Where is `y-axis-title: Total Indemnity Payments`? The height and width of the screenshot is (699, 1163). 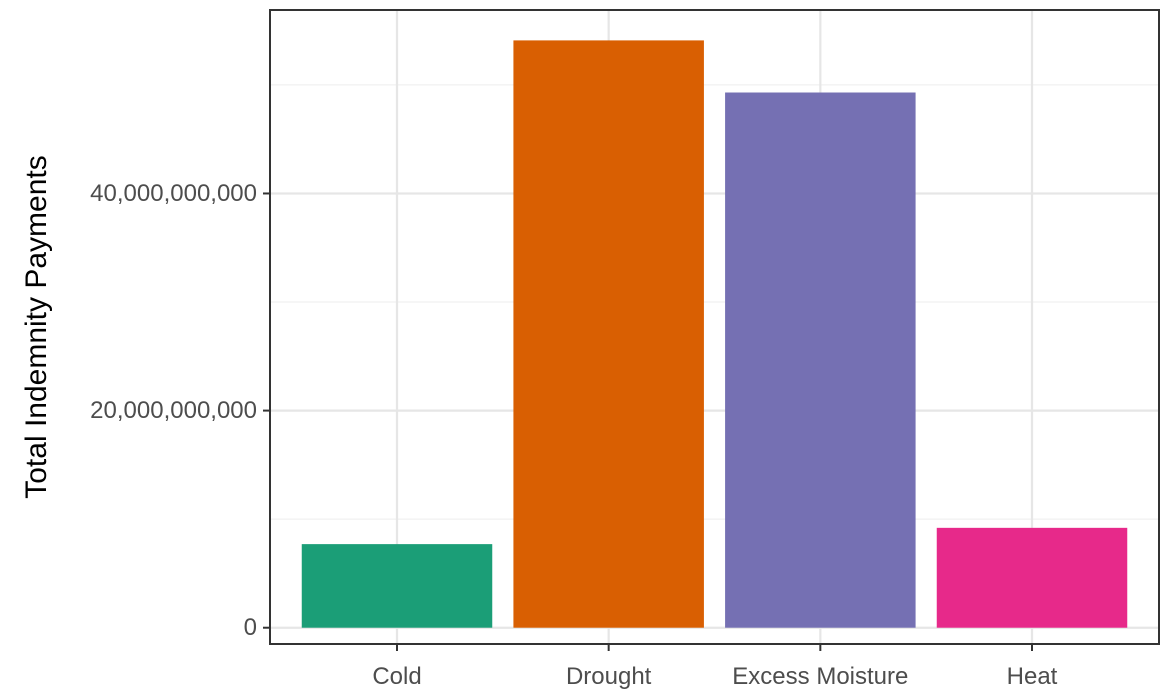 y-axis-title: Total Indemnity Payments is located at coordinates (36, 327).